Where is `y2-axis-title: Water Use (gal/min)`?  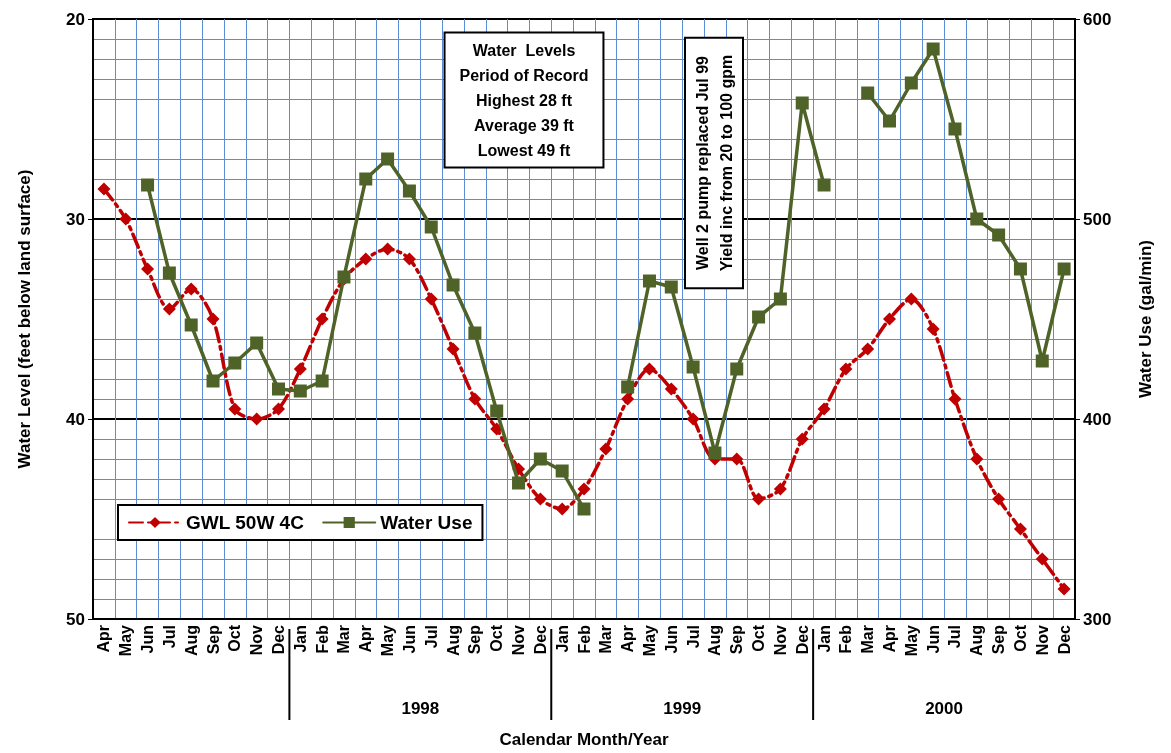
y2-axis-title: Water Use (gal/min) is located at coordinates (1145, 319).